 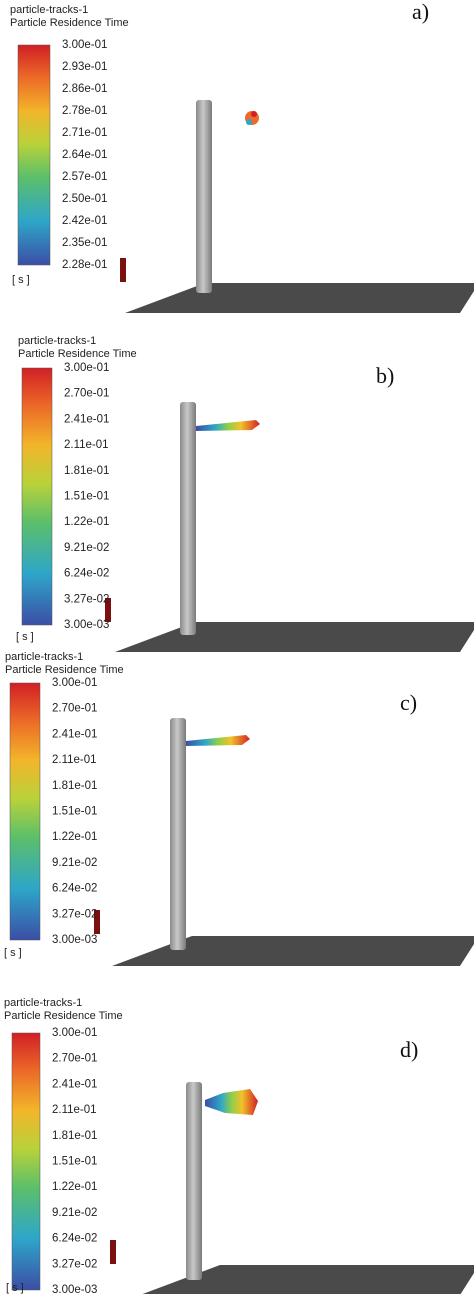 I want to click on colorbar-tick-label: 2.57e-01, so click(x=84, y=177).